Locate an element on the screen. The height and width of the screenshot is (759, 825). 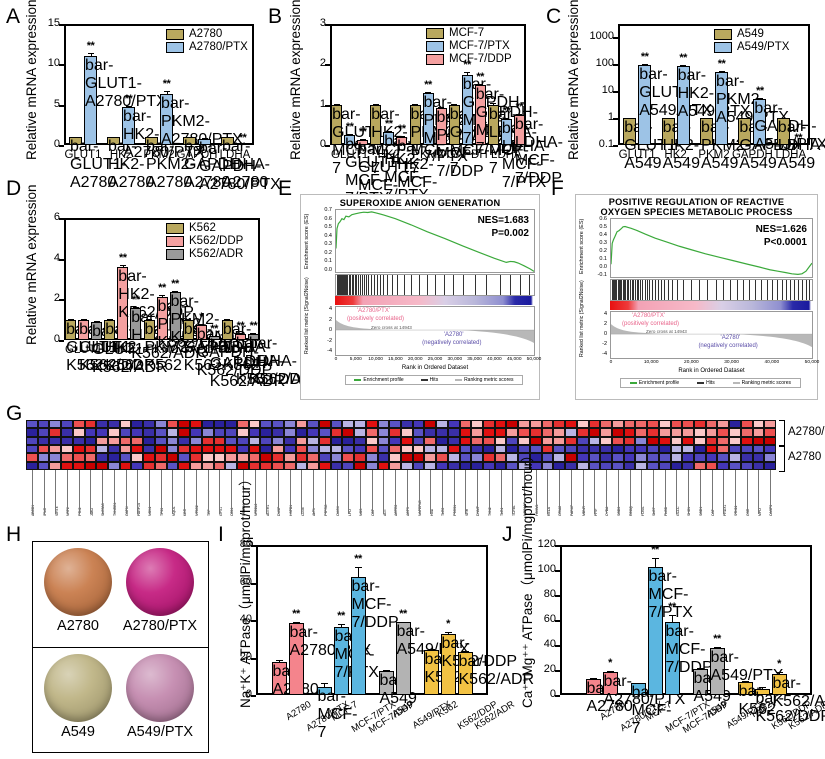
legend-label: MCF-7 is located at coordinates (467, 33).